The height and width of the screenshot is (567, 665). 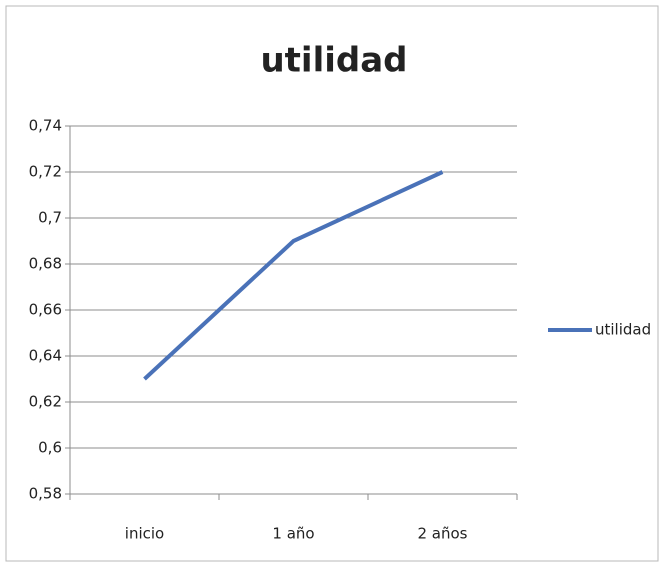 What do you see at coordinates (45, 494) in the screenshot?
I see `y-tick-label: 0,58` at bounding box center [45, 494].